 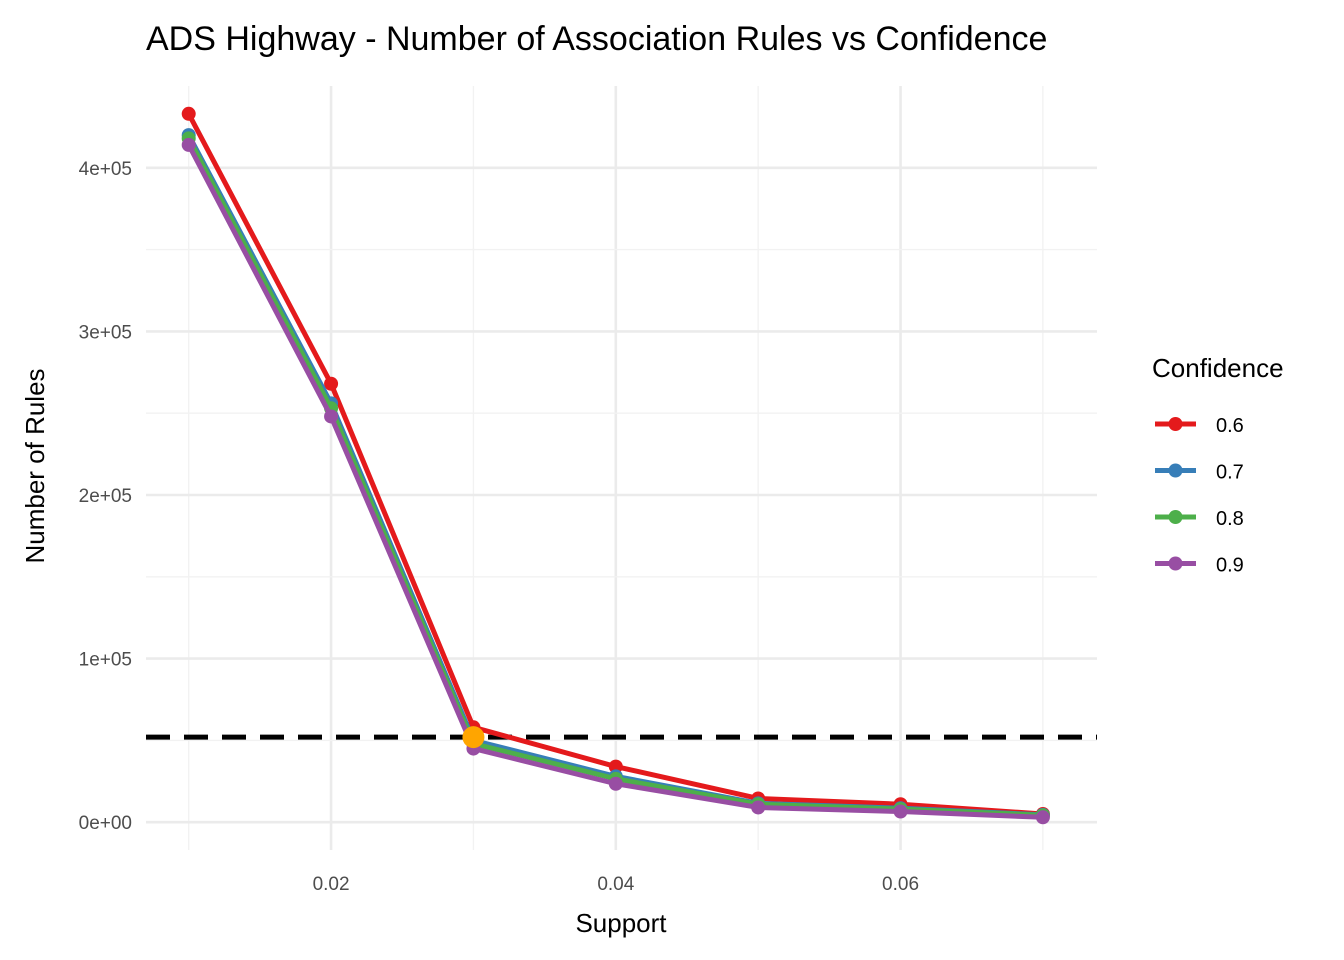 I want to click on x-tick-label: 0.06, so click(x=900, y=884).